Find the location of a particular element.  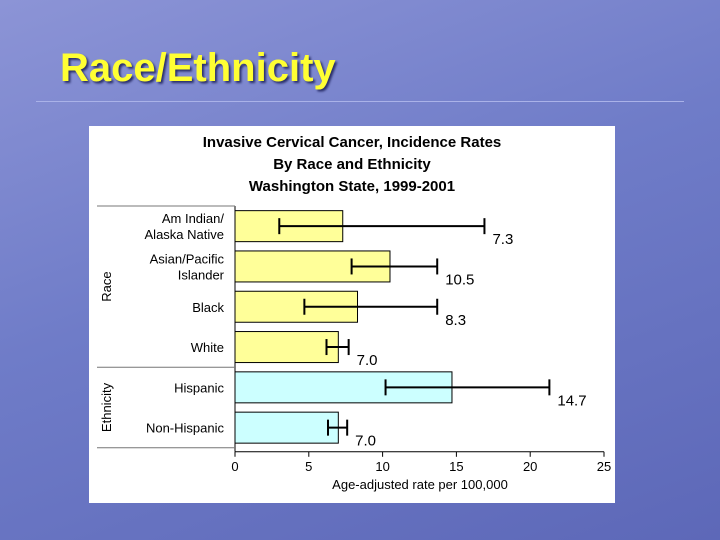

category-label-white: White is located at coordinates (207, 347).